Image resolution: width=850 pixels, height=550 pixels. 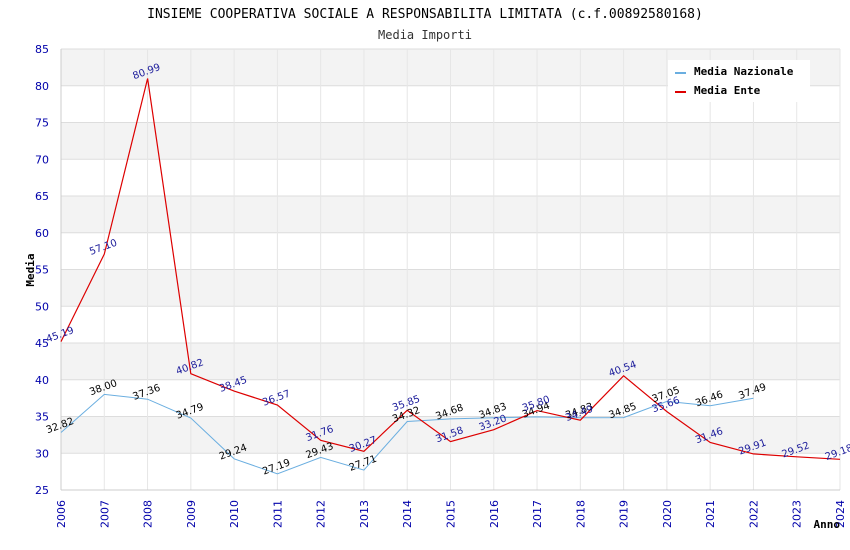 What do you see at coordinates (407, 434) in the screenshot?
I see `series-line-media-nazionale` at bounding box center [407, 434].